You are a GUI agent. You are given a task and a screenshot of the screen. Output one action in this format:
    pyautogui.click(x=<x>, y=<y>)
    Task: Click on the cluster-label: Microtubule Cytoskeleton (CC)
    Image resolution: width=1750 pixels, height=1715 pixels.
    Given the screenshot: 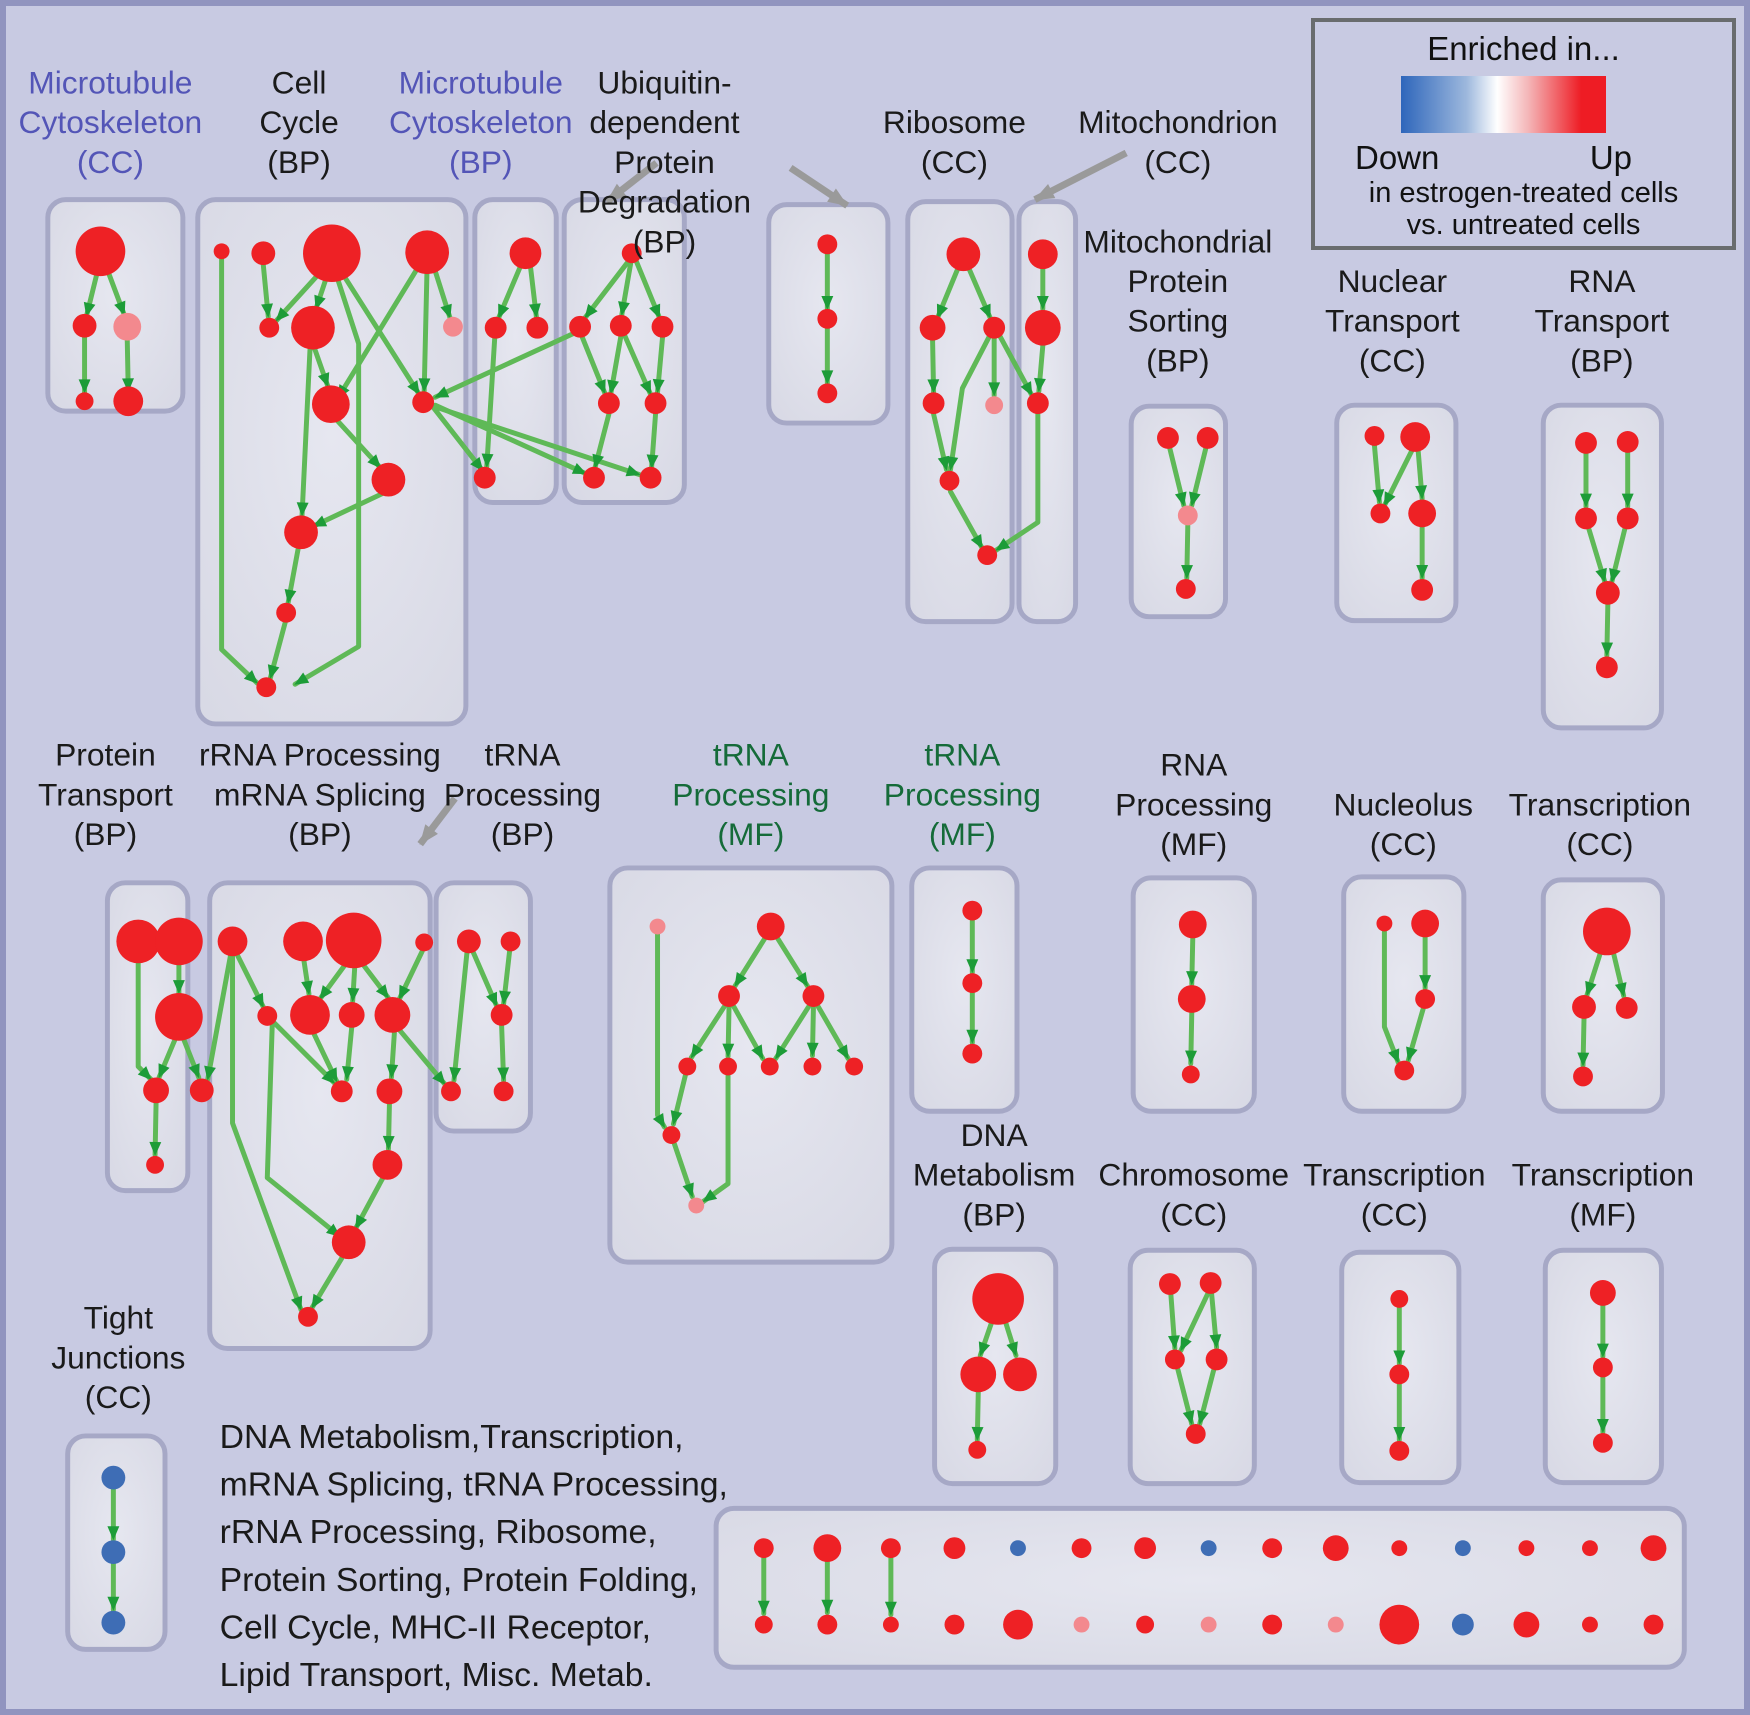 What is the action you would take?
    pyautogui.click(x=111, y=121)
    